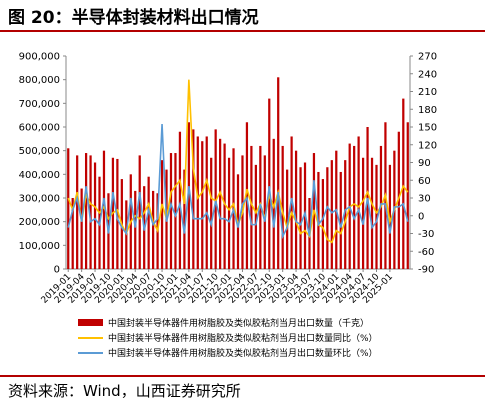  What do you see at coordinates (39, 222) in the screenshot?
I see `left-tick-label: 200,000` at bounding box center [39, 222].